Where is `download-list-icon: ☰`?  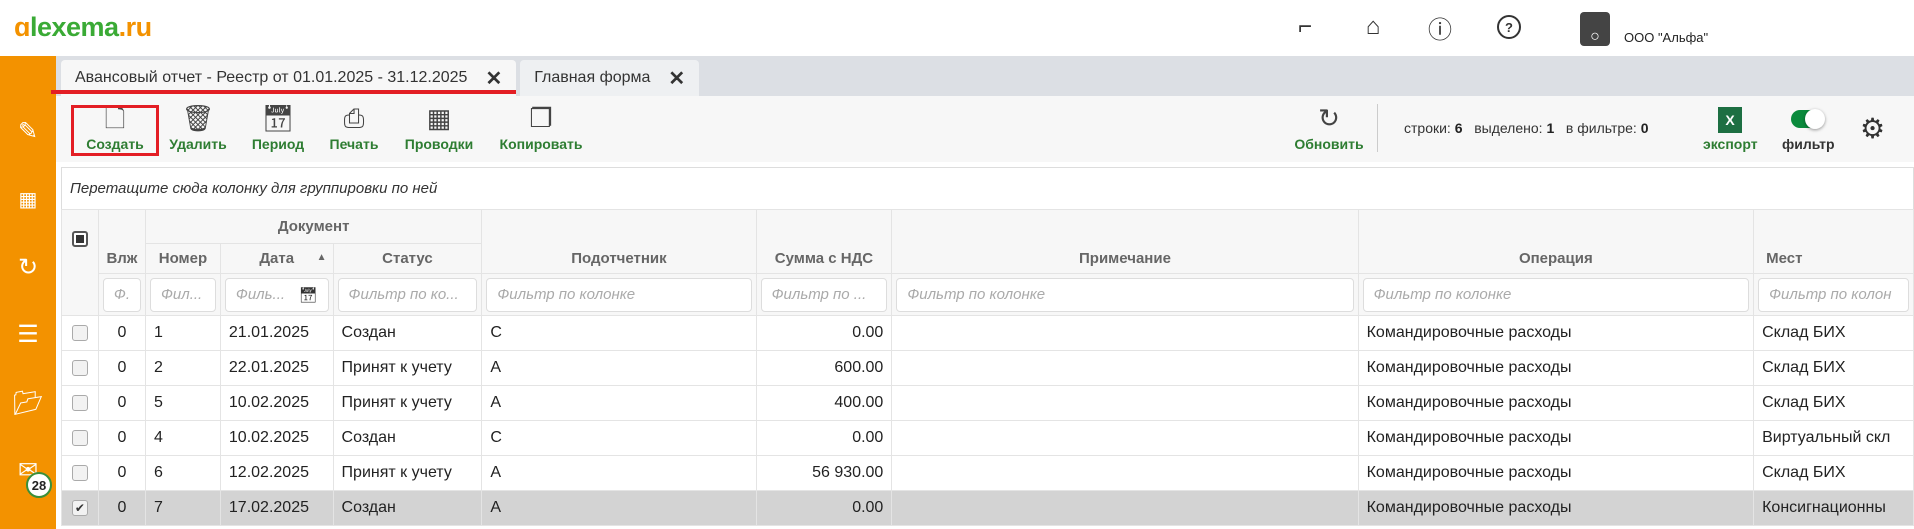
download-list-icon: ☰ is located at coordinates (28, 334).